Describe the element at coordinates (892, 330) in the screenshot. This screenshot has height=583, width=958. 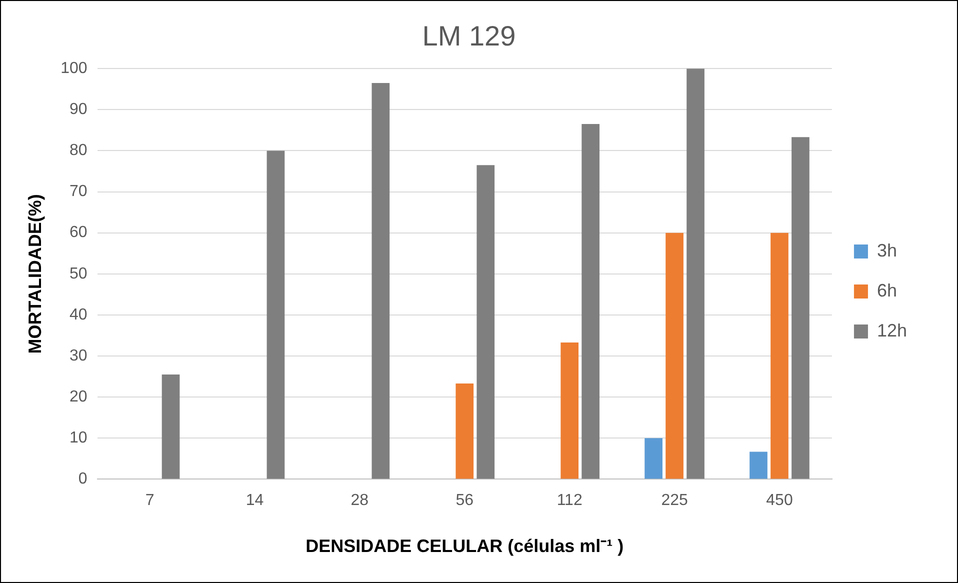
I see `legend-label: 12h` at that location.